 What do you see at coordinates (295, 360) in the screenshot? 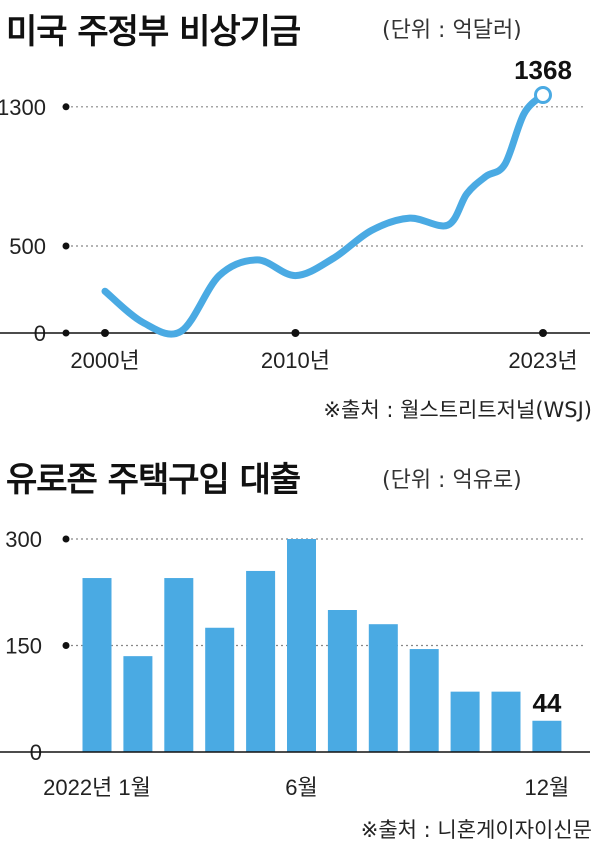
I see `x-tick-label: 2010년` at bounding box center [295, 360].